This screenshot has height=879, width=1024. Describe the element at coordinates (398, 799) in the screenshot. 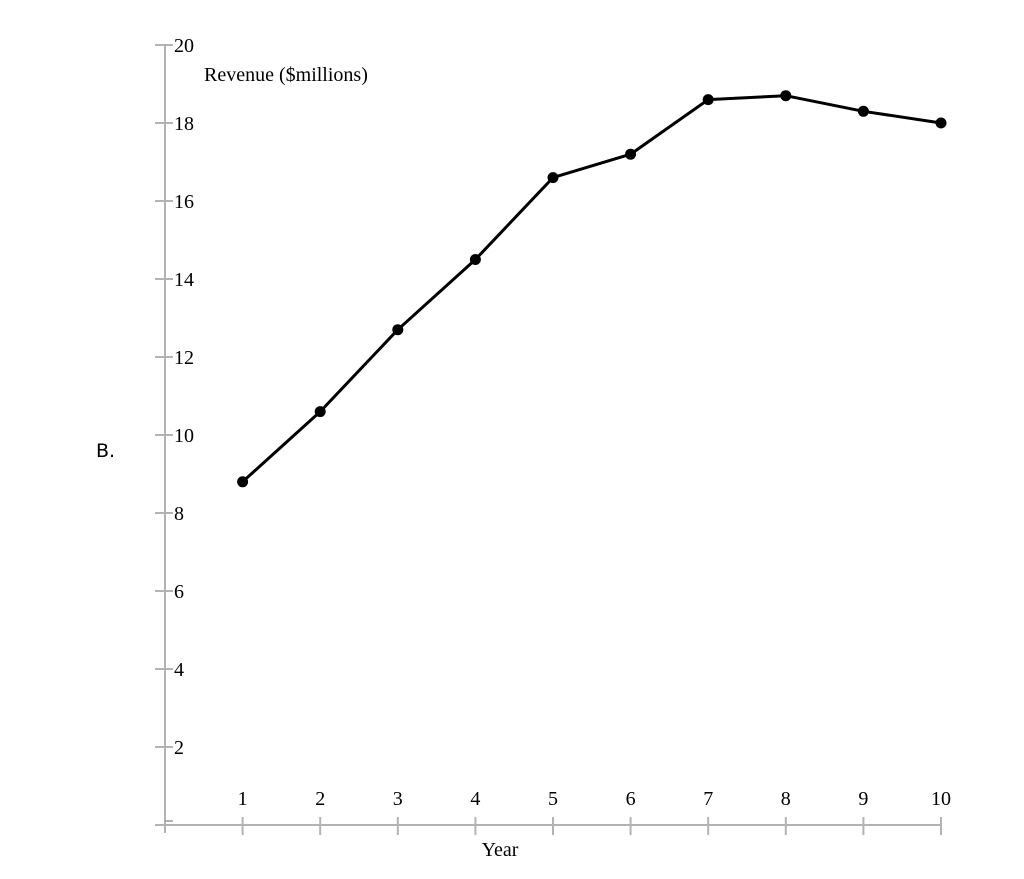

I see `x-tick-label: 3` at that location.